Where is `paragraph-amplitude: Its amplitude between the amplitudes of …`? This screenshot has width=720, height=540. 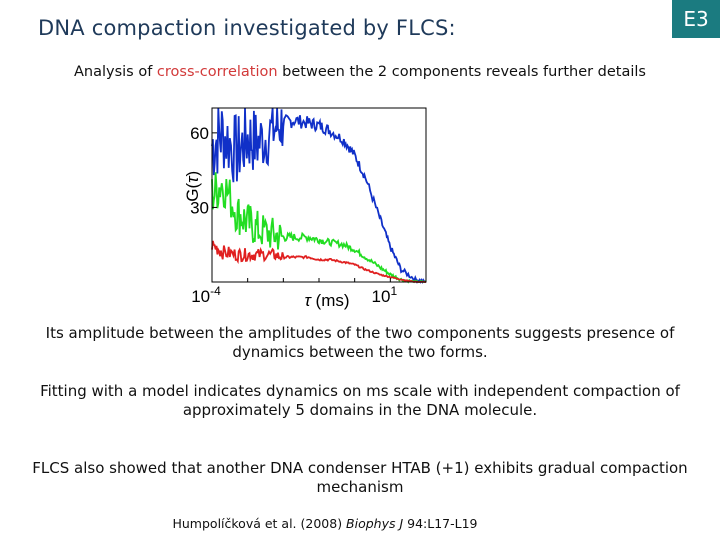 paragraph-amplitude: Its amplitude between the amplitudes of … is located at coordinates (360, 342).